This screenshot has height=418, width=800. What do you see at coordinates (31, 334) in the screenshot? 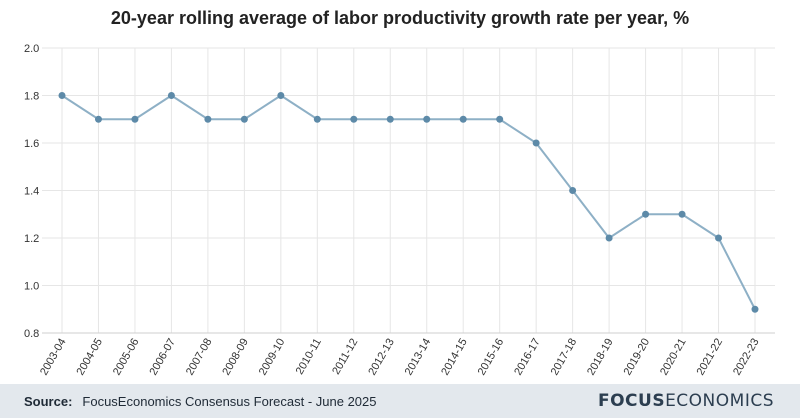
I see `y-tick-label: 0.8` at bounding box center [31, 334].